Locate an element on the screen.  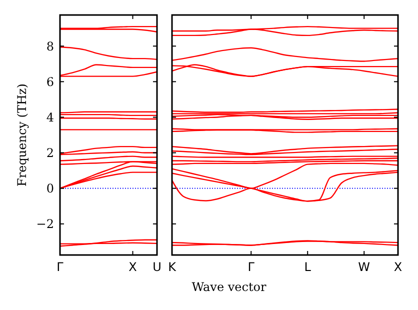
x-tick-label: L is located at coordinates (308, 267).